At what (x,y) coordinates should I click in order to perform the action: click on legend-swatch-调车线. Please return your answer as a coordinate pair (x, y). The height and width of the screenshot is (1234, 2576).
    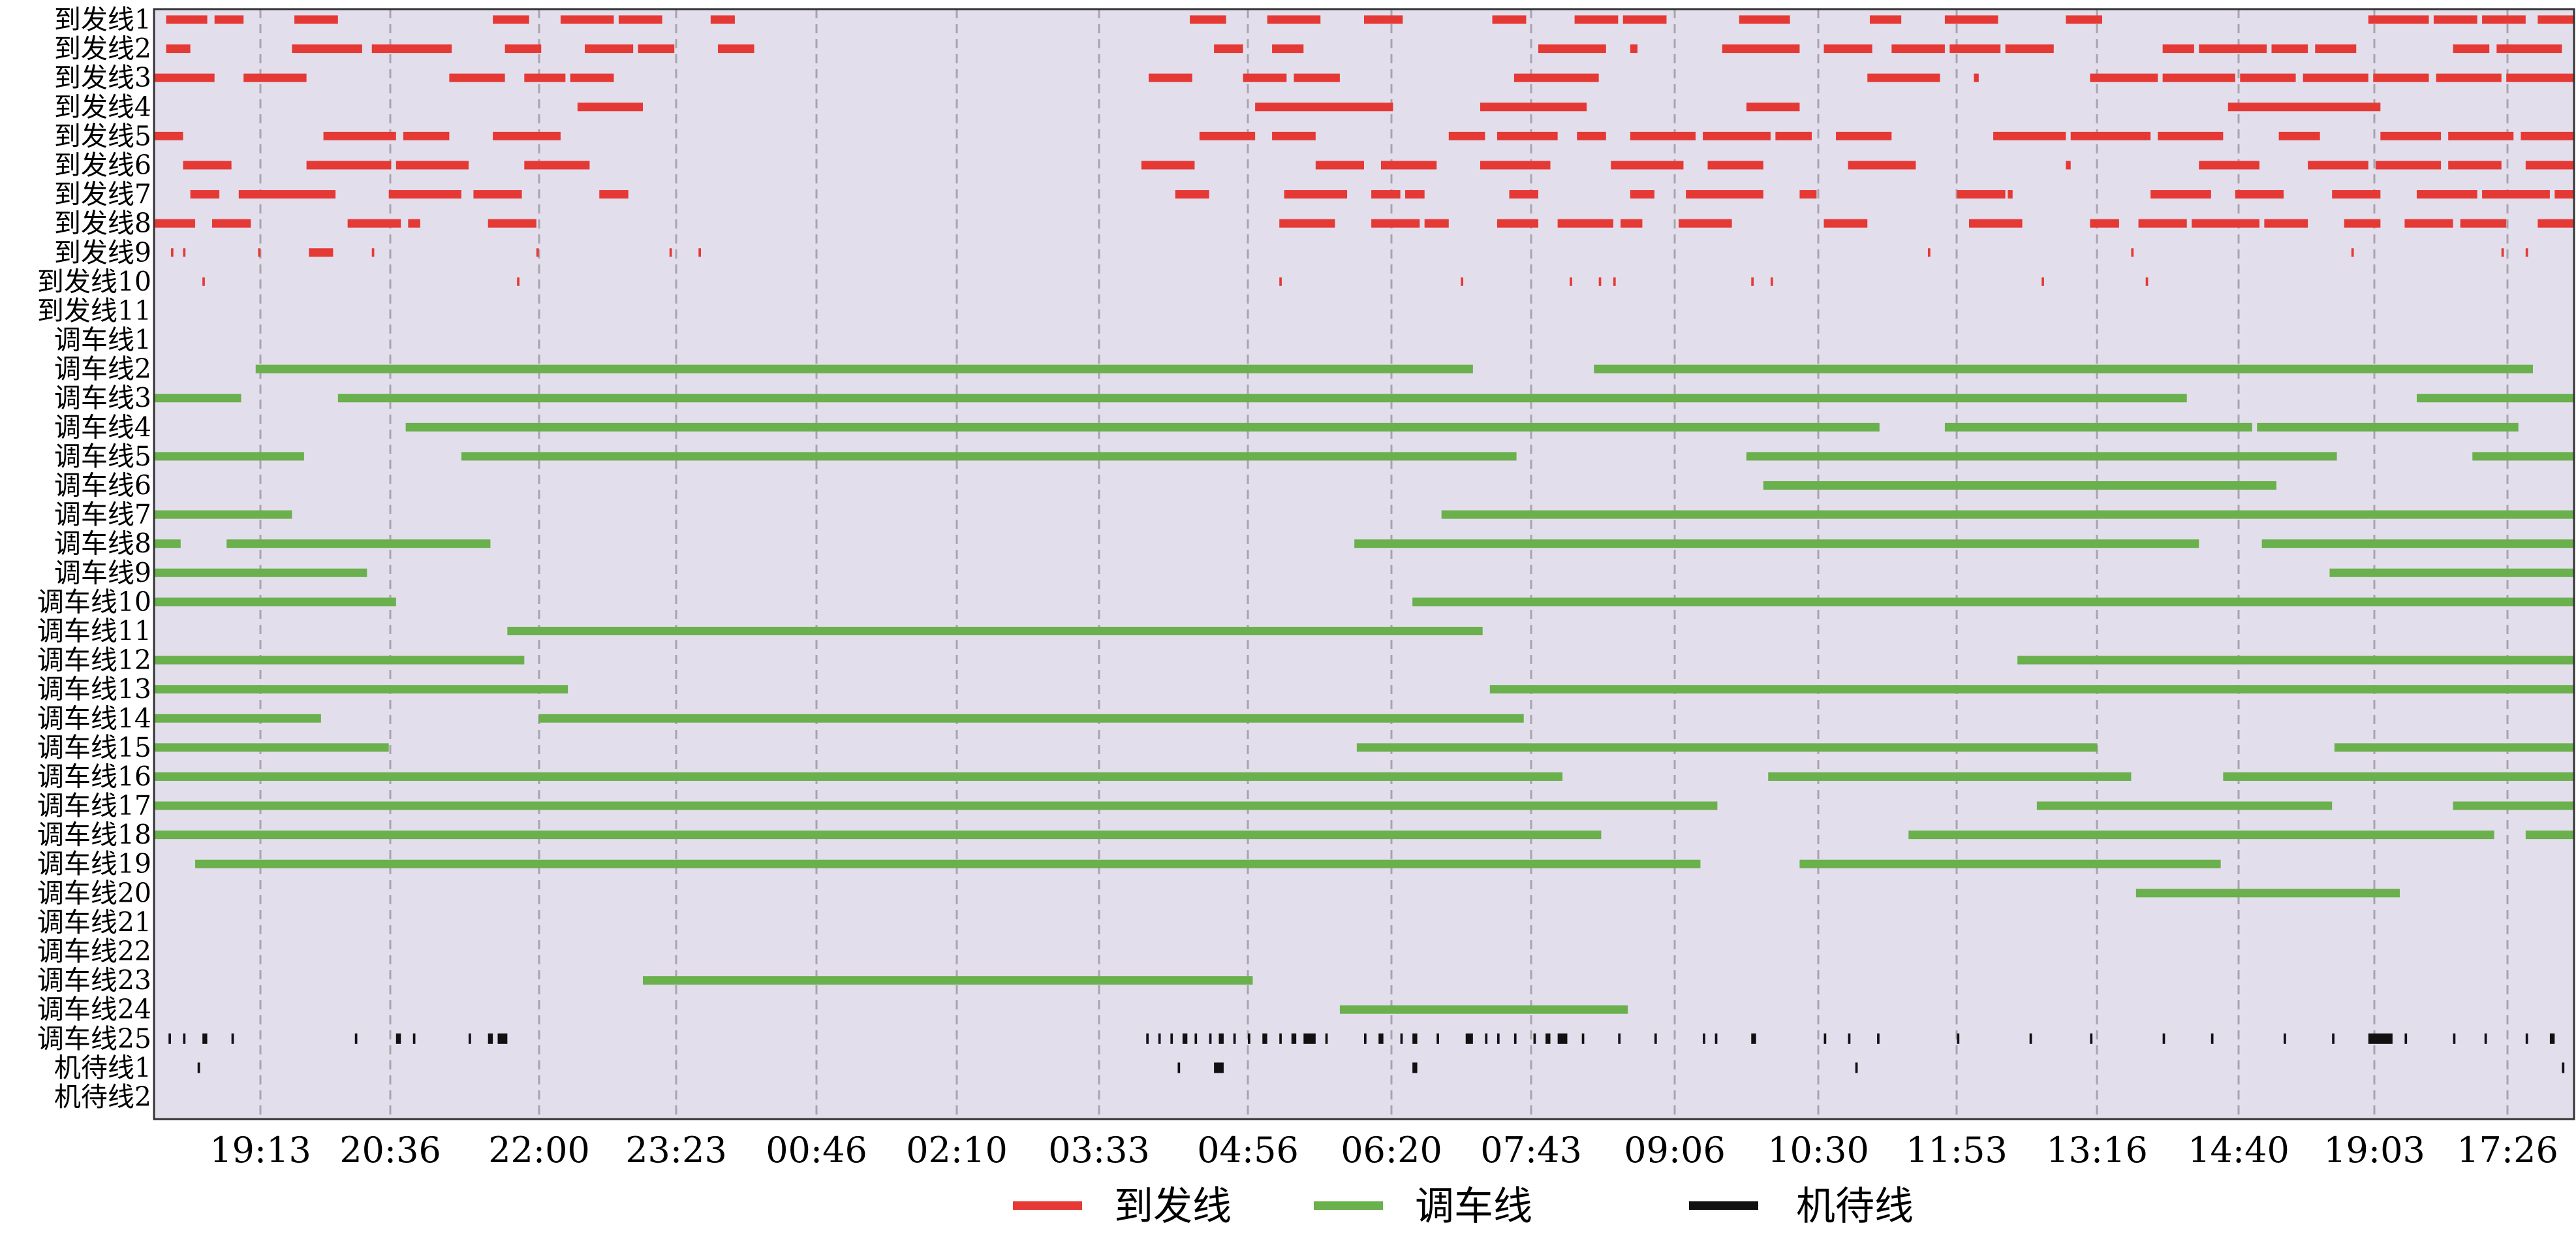
    Looking at the image, I should click on (1348, 1205).